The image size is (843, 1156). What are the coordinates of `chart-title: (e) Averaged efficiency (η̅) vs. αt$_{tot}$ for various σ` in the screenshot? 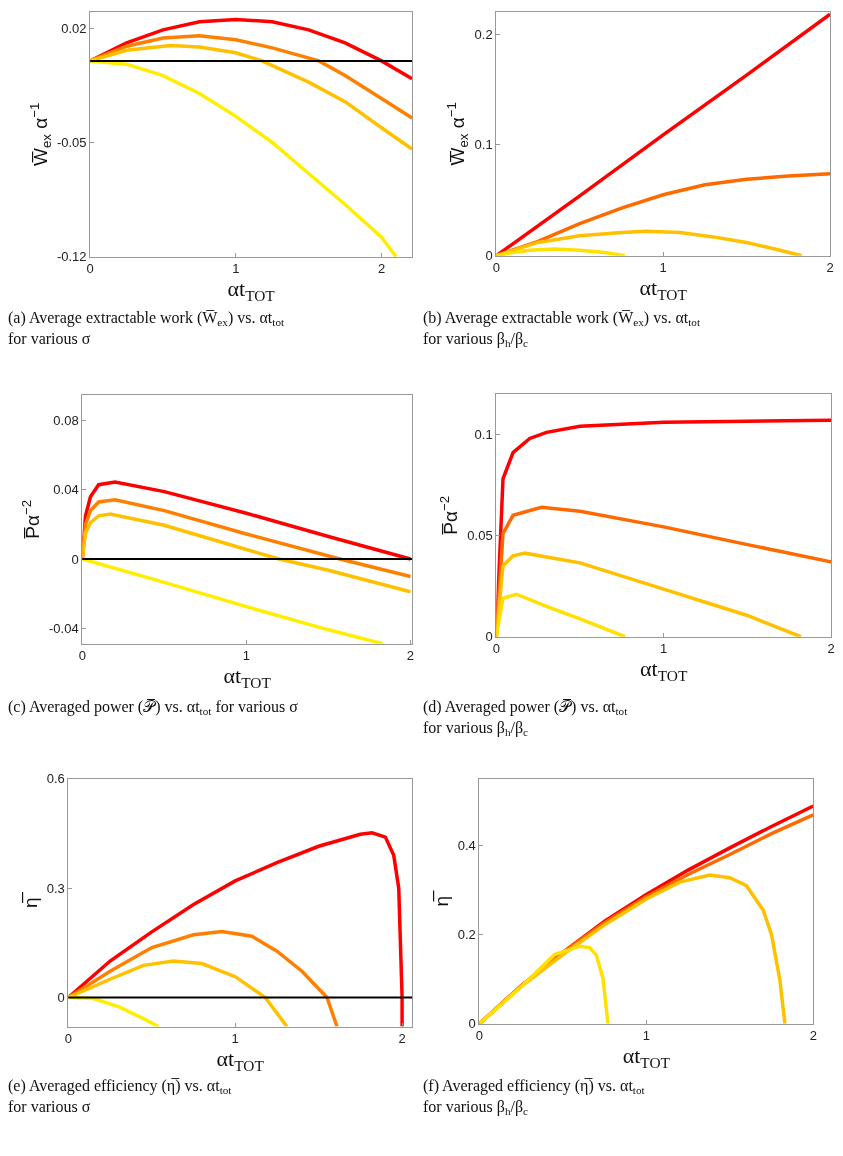 It's located at (120, 1096).